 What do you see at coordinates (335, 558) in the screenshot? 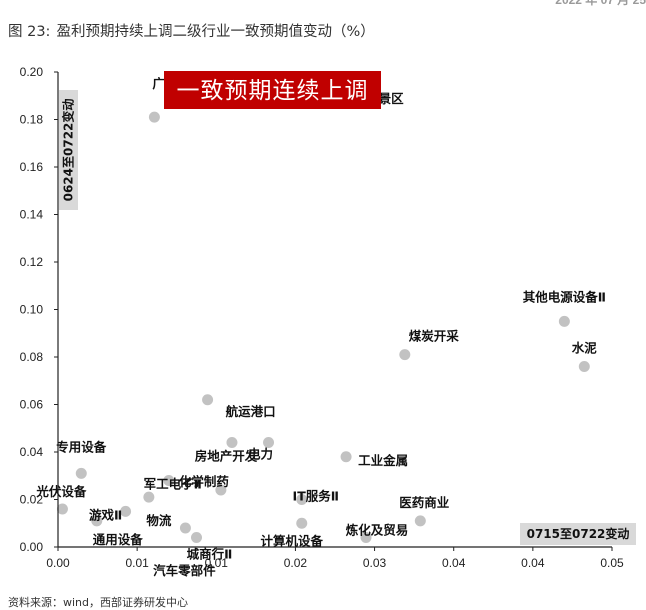
I see `x-axis-ticks: 0.00 0.01 0.01 0.02 0.03 0.04 0.04 0.05` at bounding box center [335, 558].